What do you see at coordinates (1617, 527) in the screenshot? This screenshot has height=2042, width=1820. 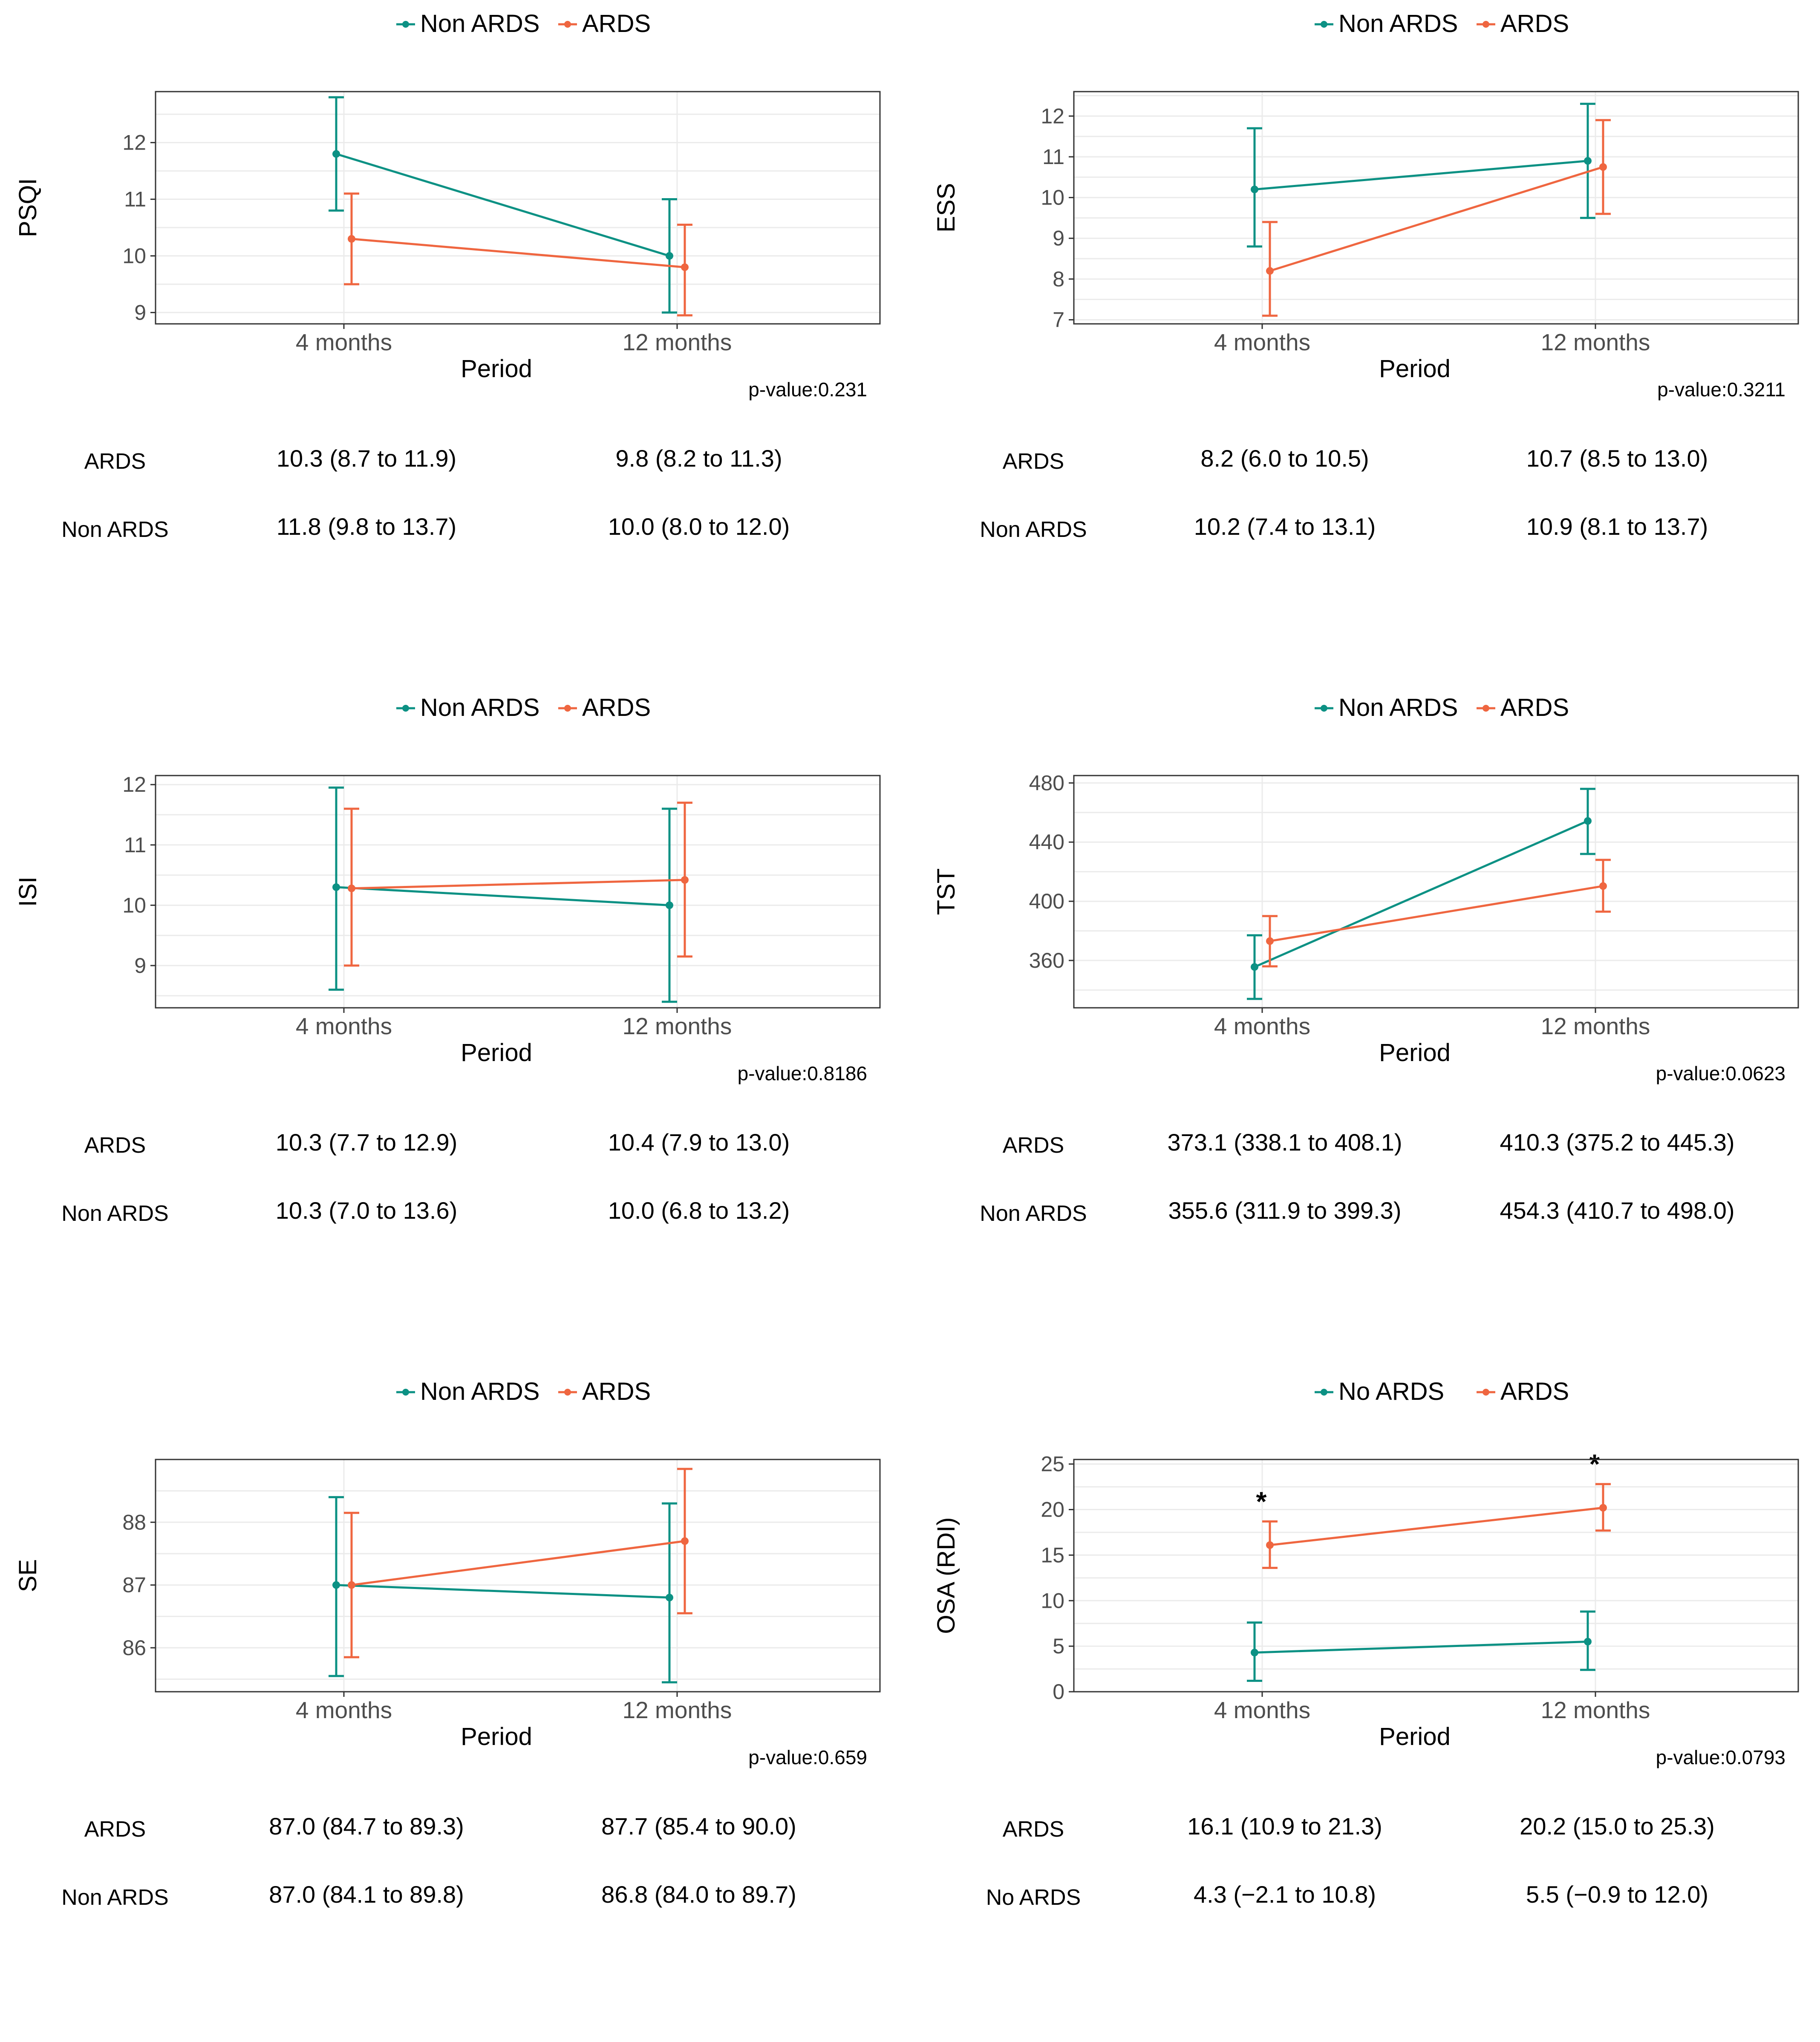 I see `table-cell: 10.9 (8.1 to 13.7)` at bounding box center [1617, 527].